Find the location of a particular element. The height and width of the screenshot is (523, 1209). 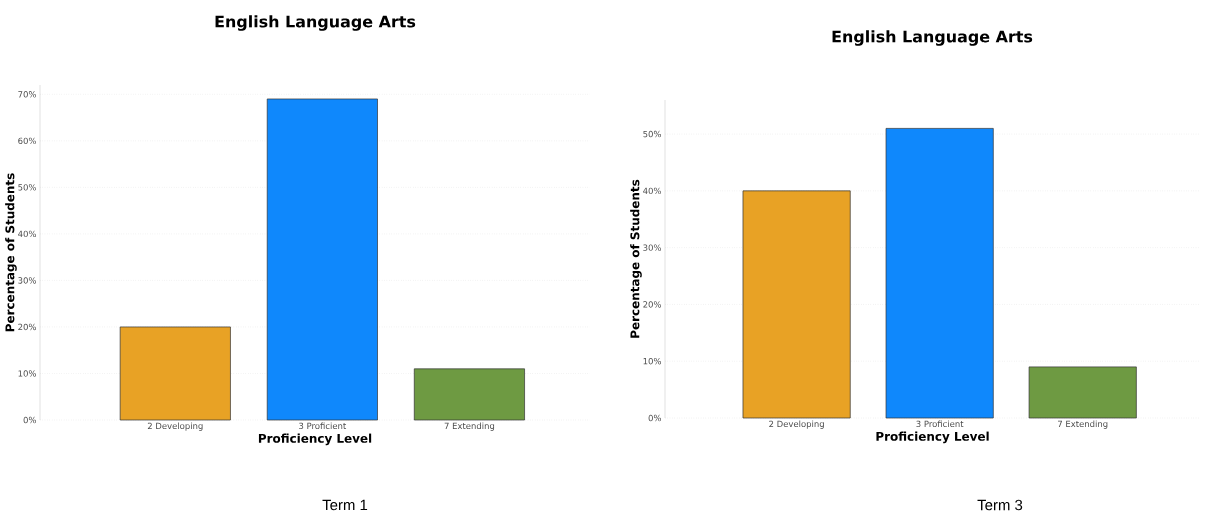

y-tick-label: 70% is located at coordinates (27, 94).